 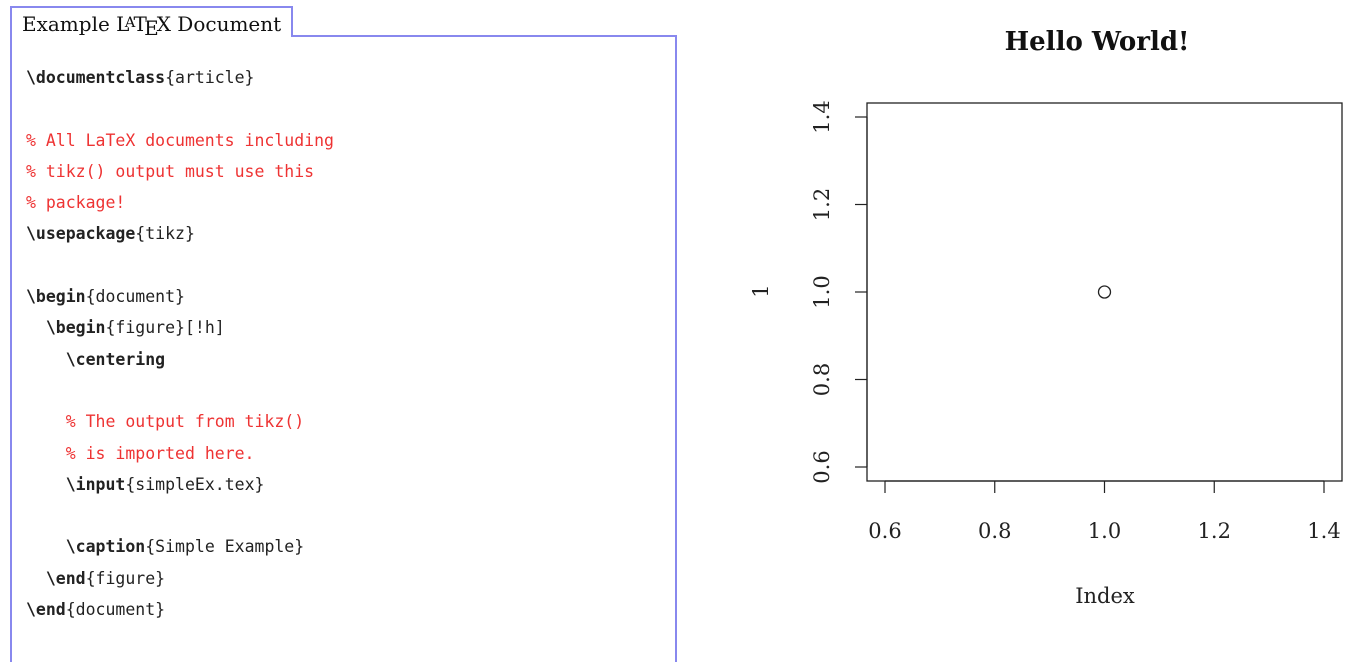 What do you see at coordinates (822, 291) in the screenshot?
I see `y-tick-label: 1.0` at bounding box center [822, 291].